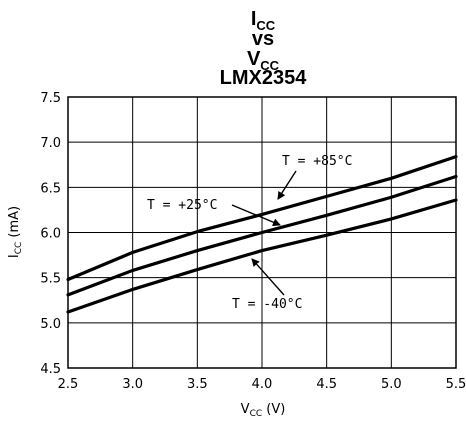 This screenshot has width=466, height=423. Describe the element at coordinates (254, 59) in the screenshot. I see `title-line-3-main: V` at that location.